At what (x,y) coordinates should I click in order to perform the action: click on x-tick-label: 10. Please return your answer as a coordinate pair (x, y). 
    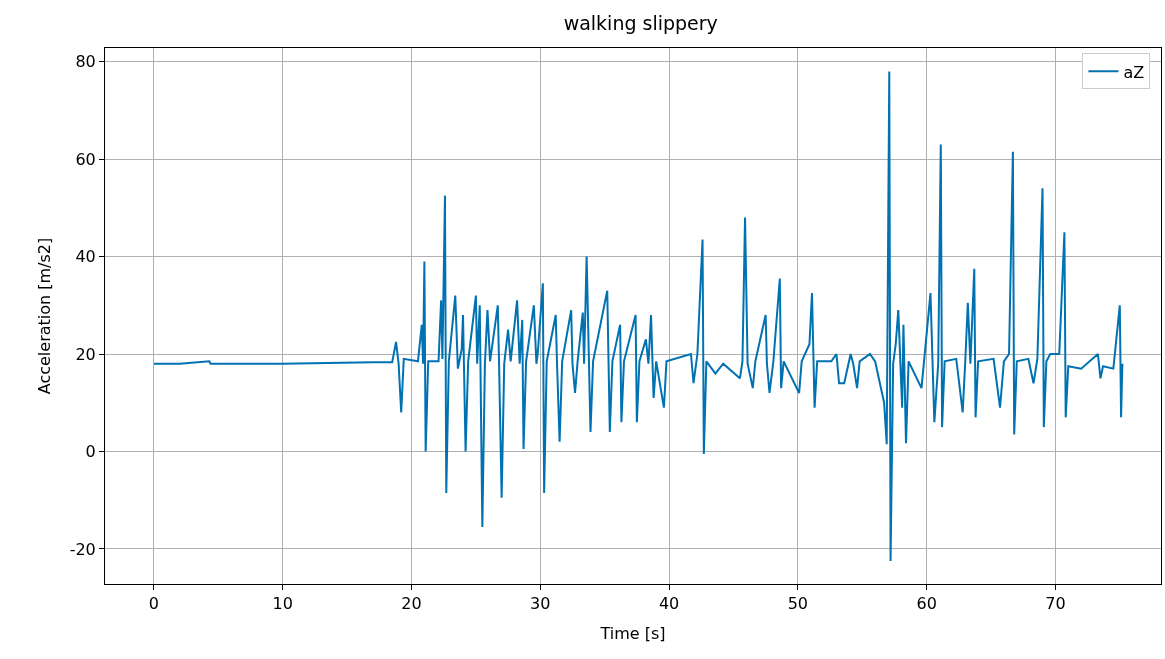
    Looking at the image, I should click on (282, 604).